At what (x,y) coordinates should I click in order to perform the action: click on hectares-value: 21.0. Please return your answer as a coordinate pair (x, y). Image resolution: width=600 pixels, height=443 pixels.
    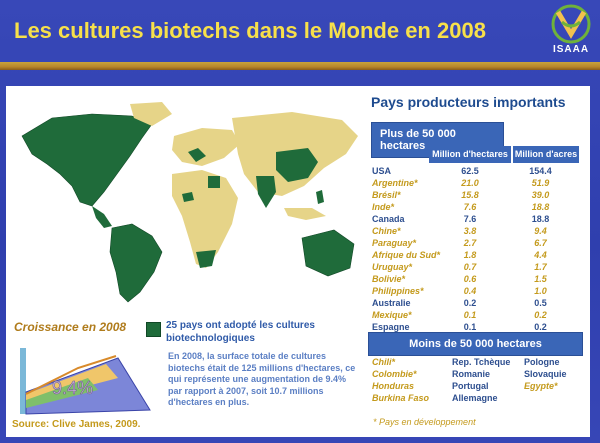
    Looking at the image, I should click on (470, 183).